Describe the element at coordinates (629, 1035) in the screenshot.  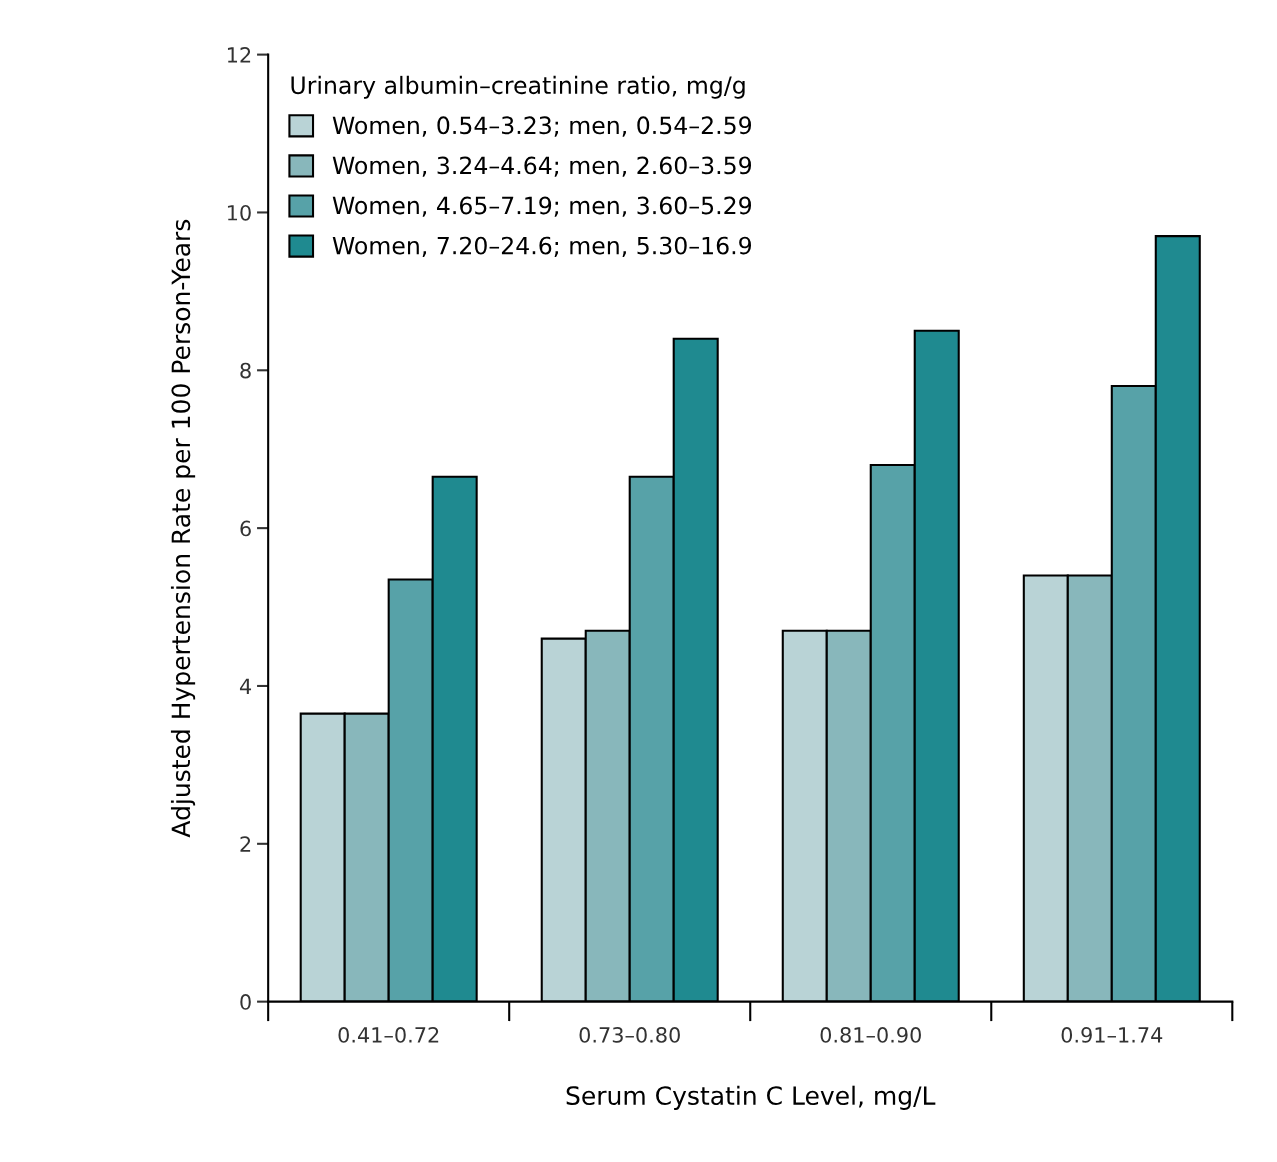
I see `x-tick-label: 0.73–0.80` at that location.